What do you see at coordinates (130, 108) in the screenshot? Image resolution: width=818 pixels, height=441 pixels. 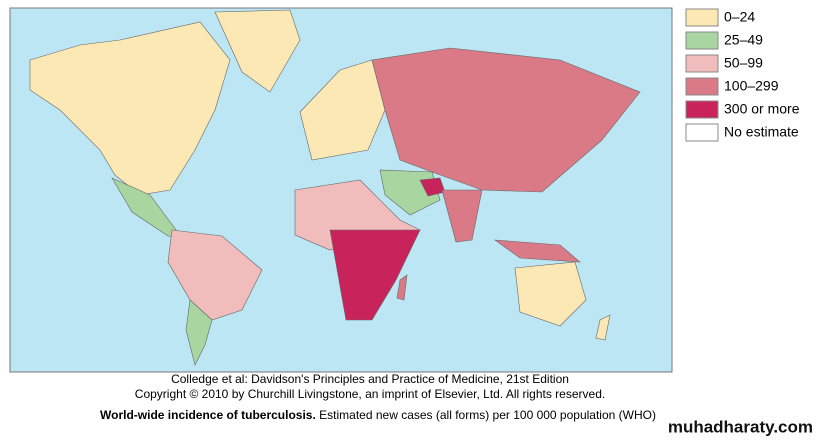 I see `north-america` at bounding box center [130, 108].